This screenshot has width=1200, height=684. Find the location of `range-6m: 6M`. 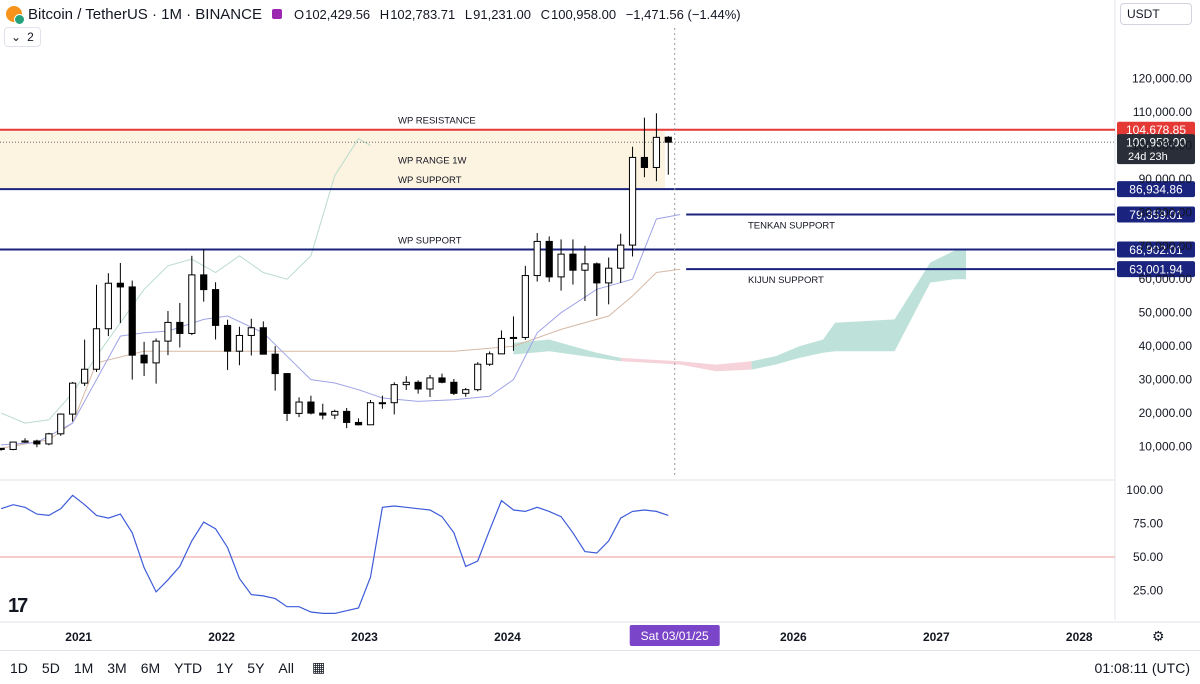

range-6m: 6M is located at coordinates (150, 667).